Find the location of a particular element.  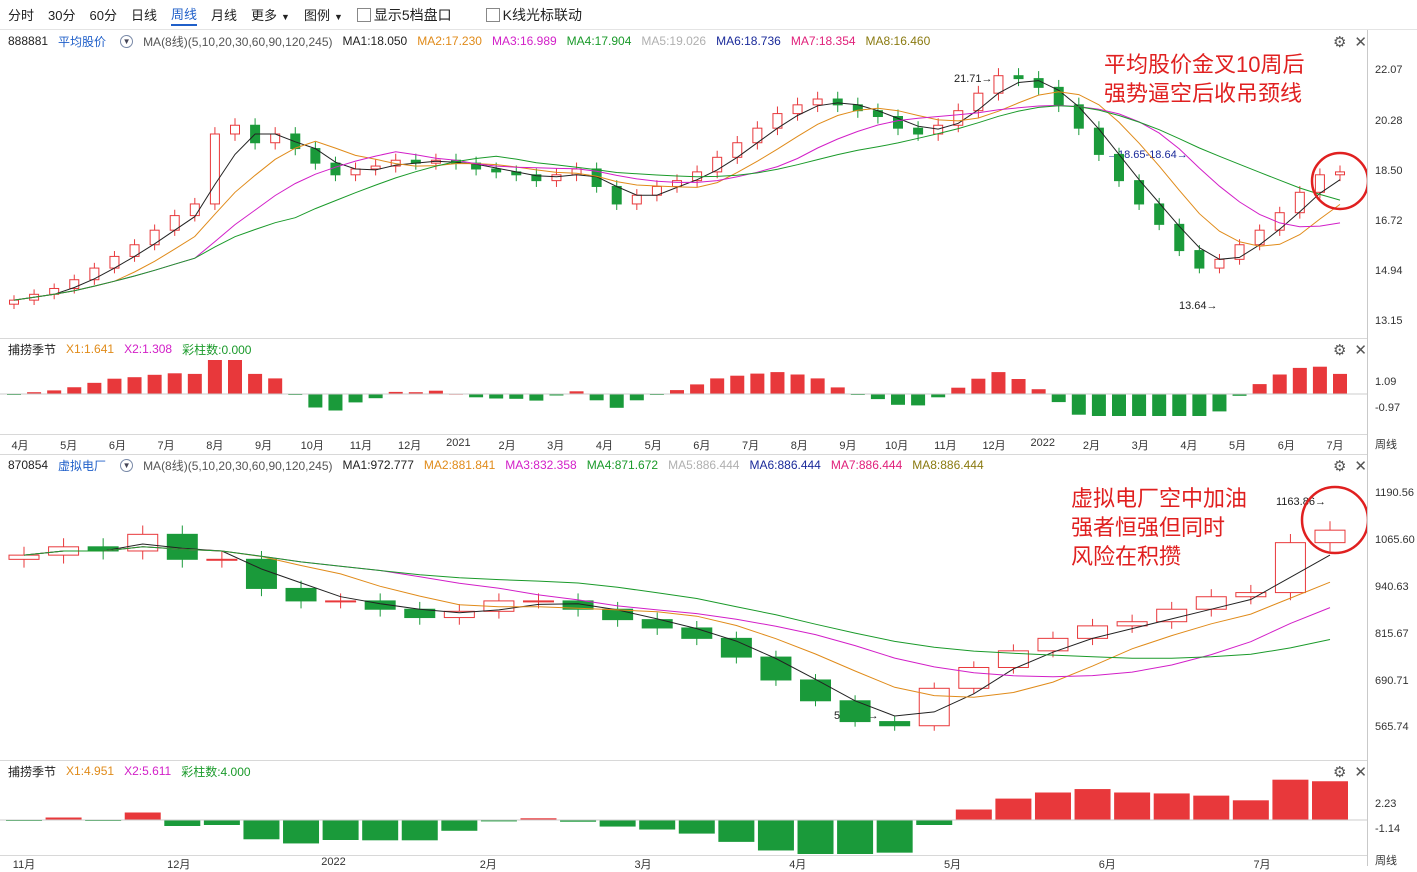

x-tick-label: 12月 is located at coordinates (410, 446).